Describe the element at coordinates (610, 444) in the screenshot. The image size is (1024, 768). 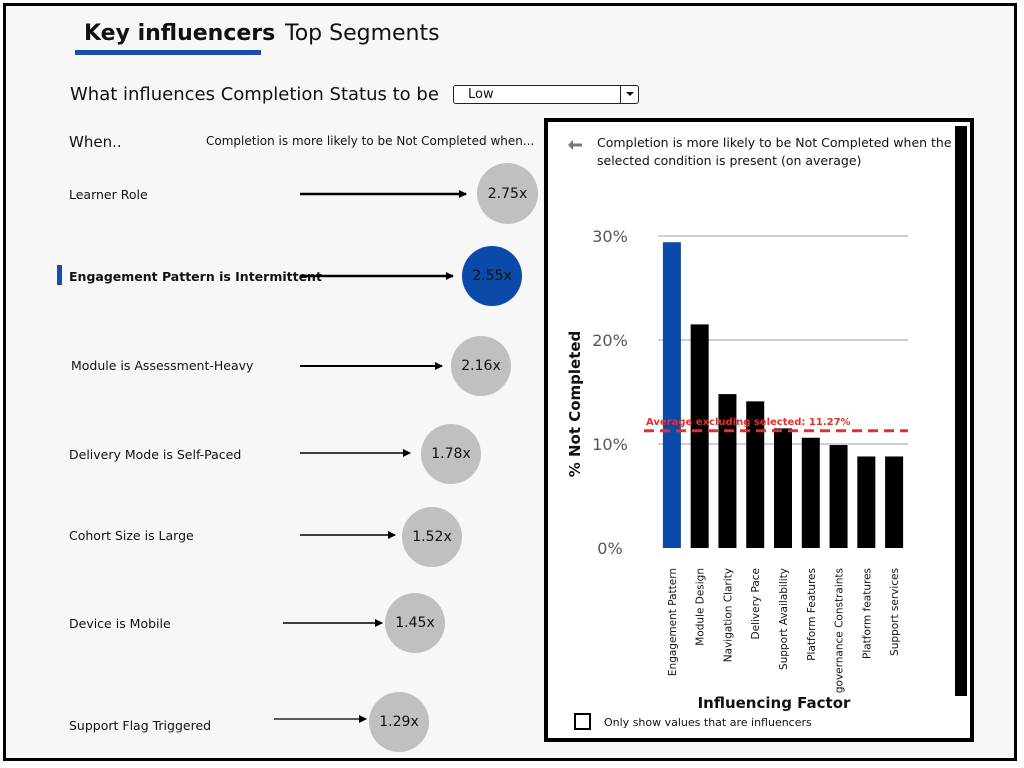
I see `y-tick-label: 10%` at that location.